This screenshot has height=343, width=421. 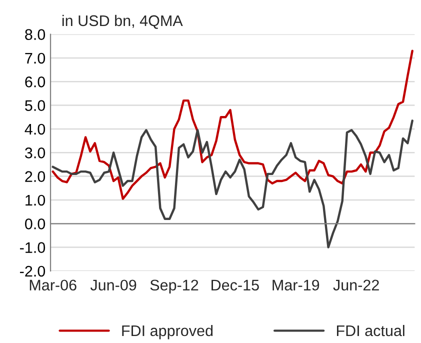 What do you see at coordinates (356, 285) in the screenshot?
I see `x-tick-label: Jun-22` at bounding box center [356, 285].